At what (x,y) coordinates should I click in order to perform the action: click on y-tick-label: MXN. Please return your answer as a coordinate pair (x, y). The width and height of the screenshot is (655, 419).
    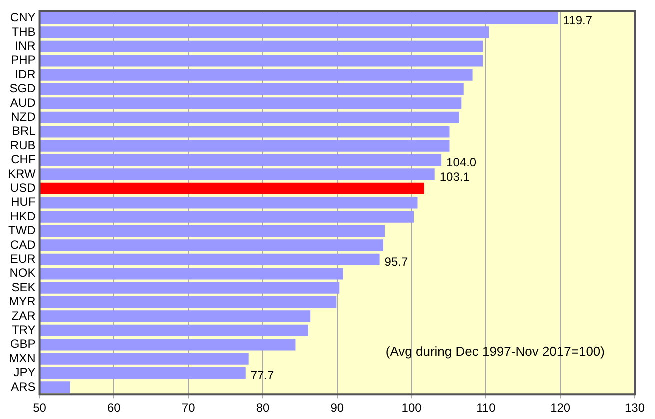
    Looking at the image, I should click on (22, 358).